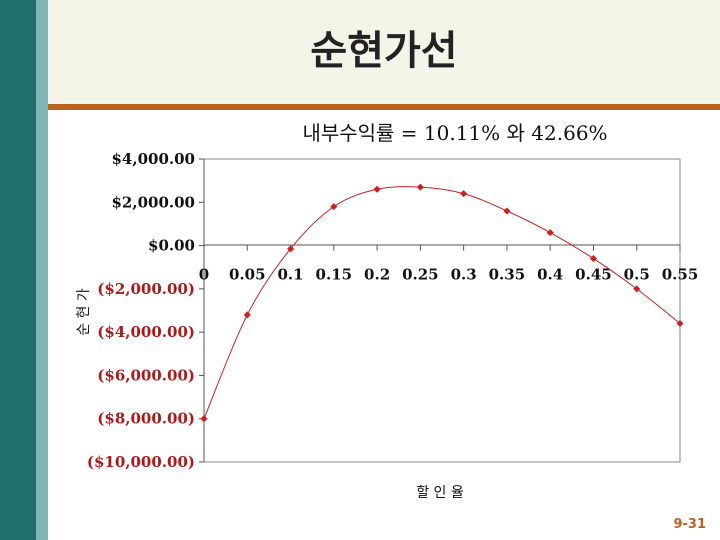 The image size is (720, 540). I want to click on y-axis-label: 순 현 가, so click(84, 312).